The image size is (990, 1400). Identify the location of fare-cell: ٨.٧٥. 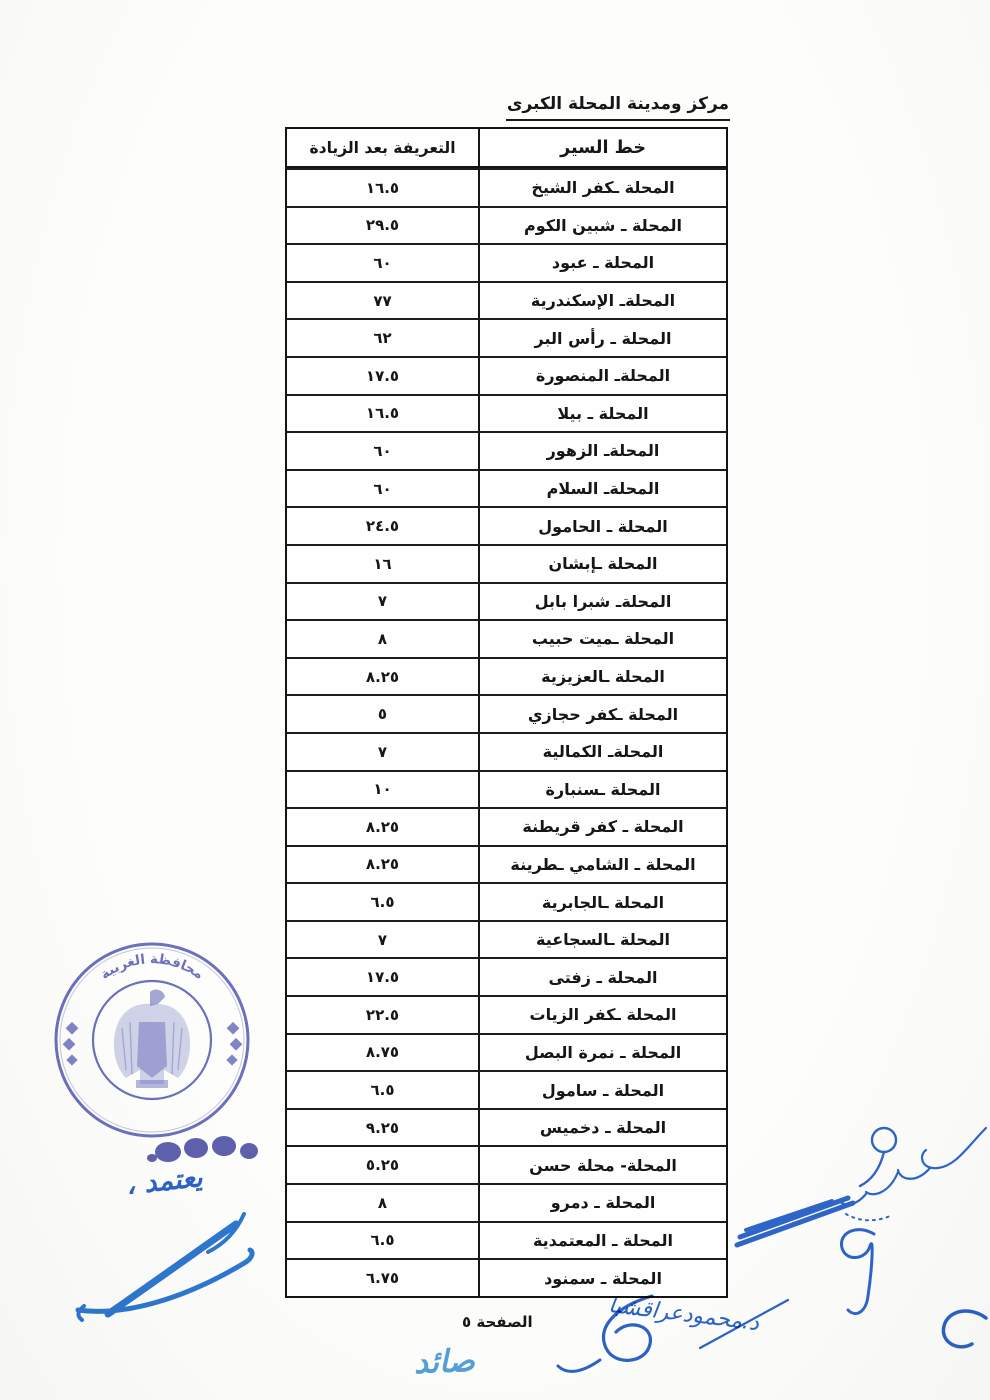
(382, 1051).